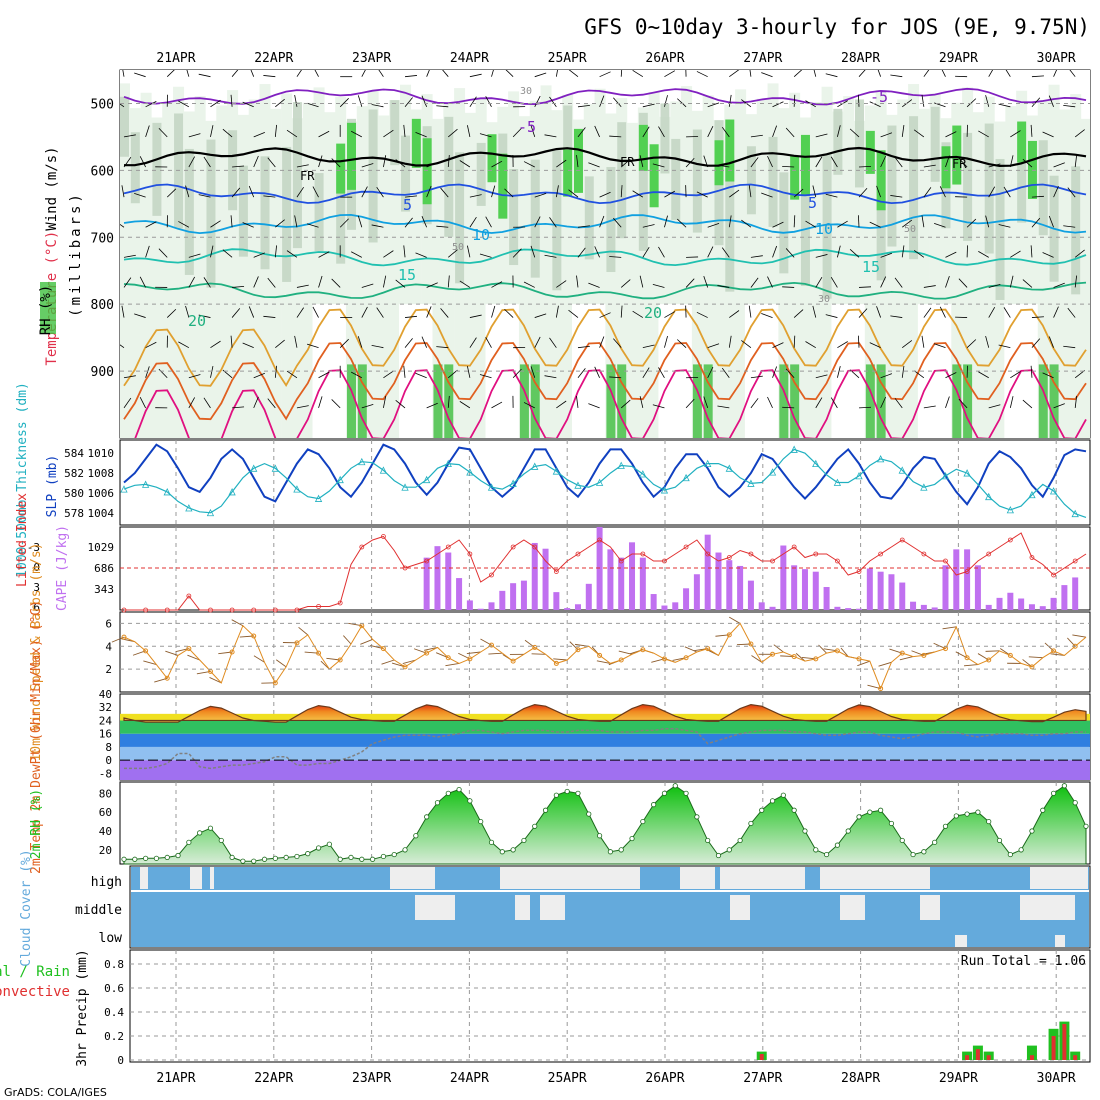 This screenshot has width=1100, height=1100. What do you see at coordinates (1056, 58) in the screenshot?
I see `date-label-top: 30APR` at bounding box center [1056, 58].